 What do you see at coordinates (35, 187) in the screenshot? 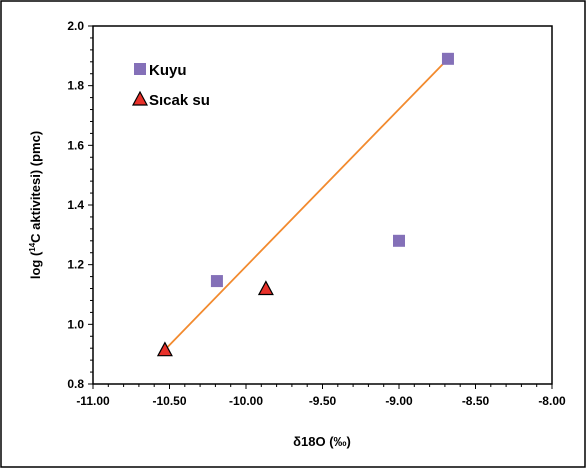
I see `y-axis-label-post: C aktivitesi) (pmc)` at bounding box center [35, 187].